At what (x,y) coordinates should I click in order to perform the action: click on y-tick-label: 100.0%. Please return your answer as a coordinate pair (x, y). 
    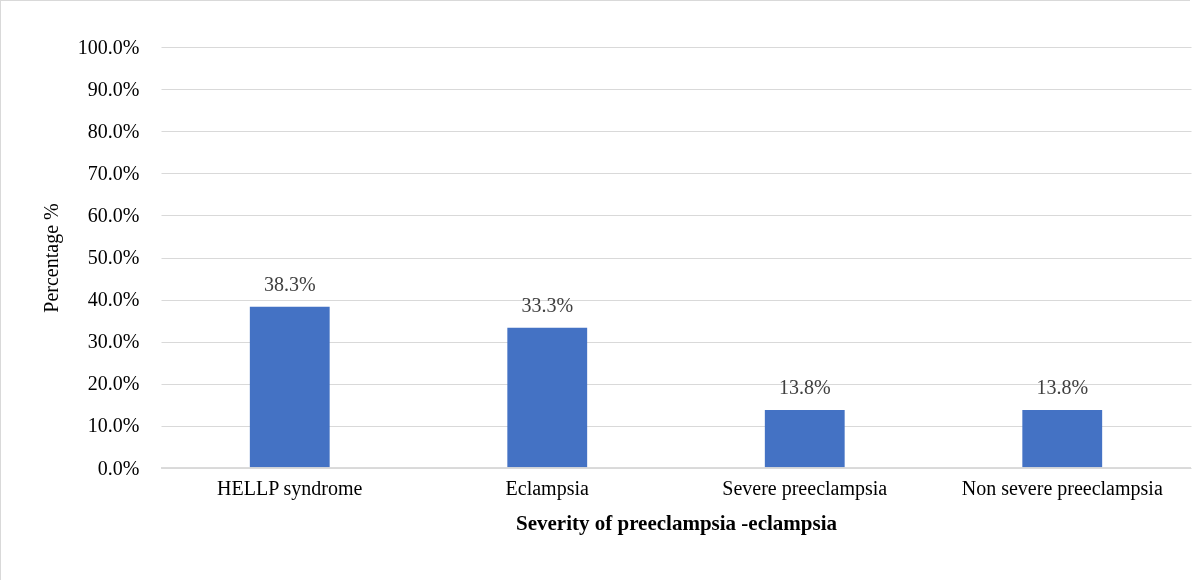
    Looking at the image, I should click on (108, 46).